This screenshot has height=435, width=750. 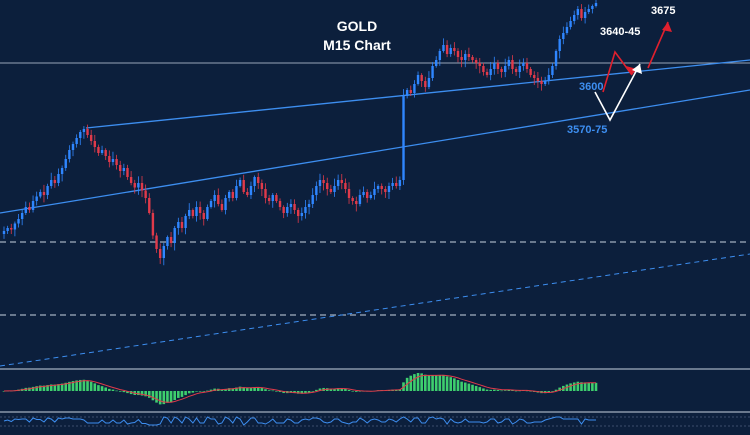 What do you see at coordinates (637, 69) in the screenshot?
I see `arrowhead-icon` at bounding box center [637, 69].